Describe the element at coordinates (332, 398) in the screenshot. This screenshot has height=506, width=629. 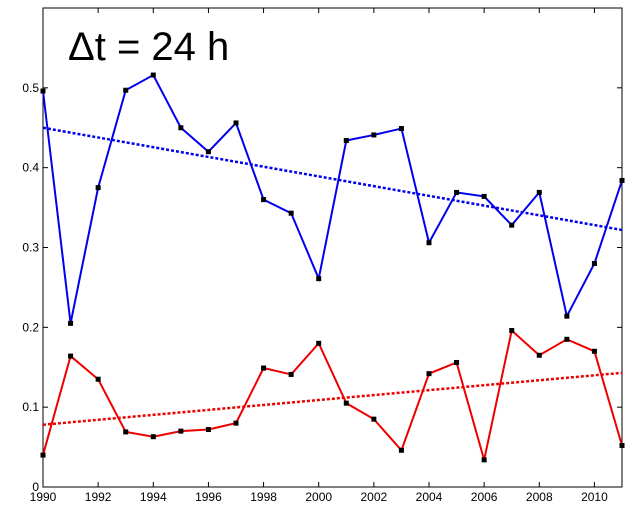
I see `trend-line` at that location.